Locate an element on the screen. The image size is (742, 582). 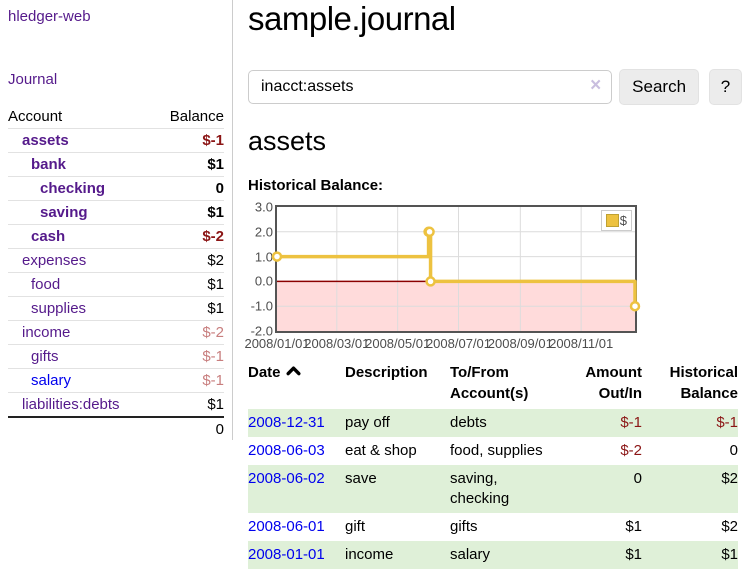
legend-label: $ is located at coordinates (623, 220).